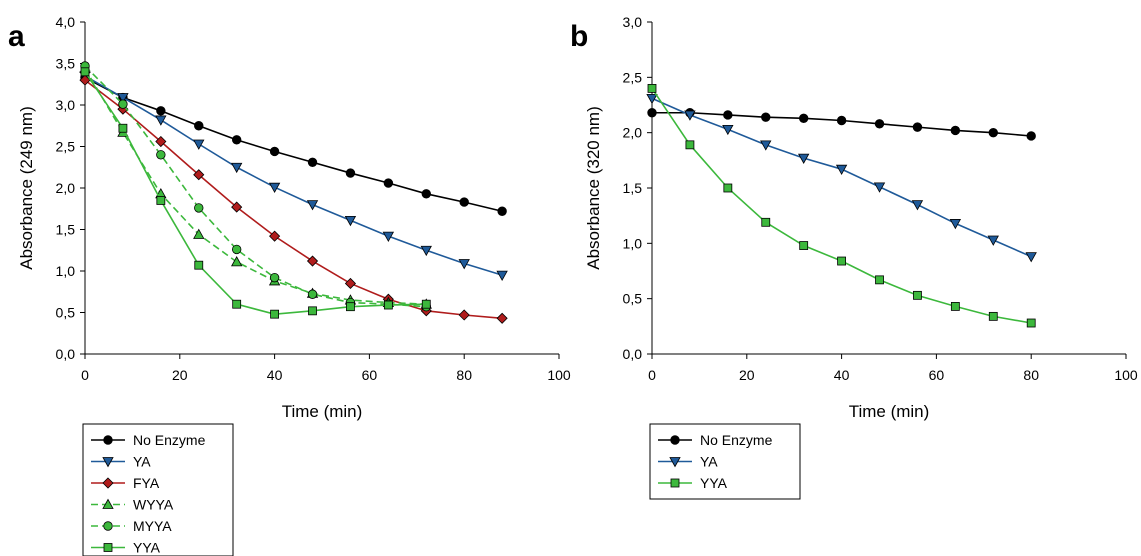 The height and width of the screenshot is (556, 1141). Describe the element at coordinates (152, 526) in the screenshot. I see `legend-label: MYYA` at that location.